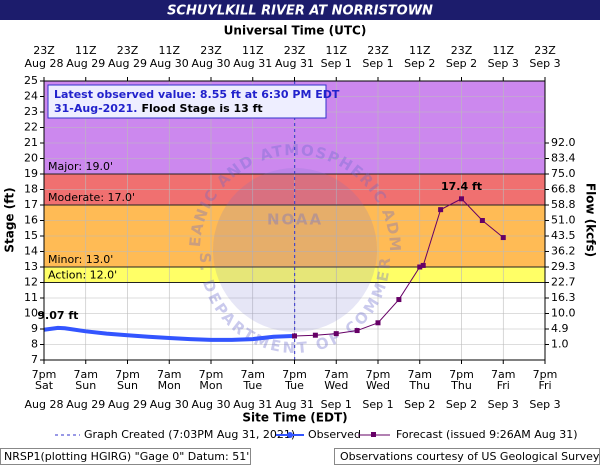 Image resolution: width=600 pixels, height=465 pixels. What do you see at coordinates (10, 219) in the screenshot?
I see `y-axis-title: Stage (ft)` at bounding box center [10, 219].